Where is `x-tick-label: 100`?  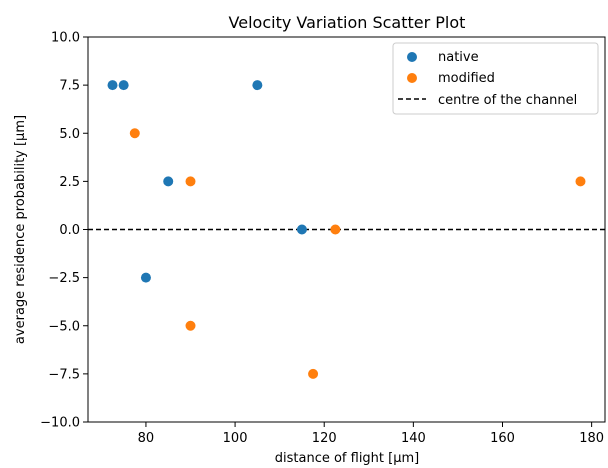
x-tick-label: 100 is located at coordinates (235, 438).